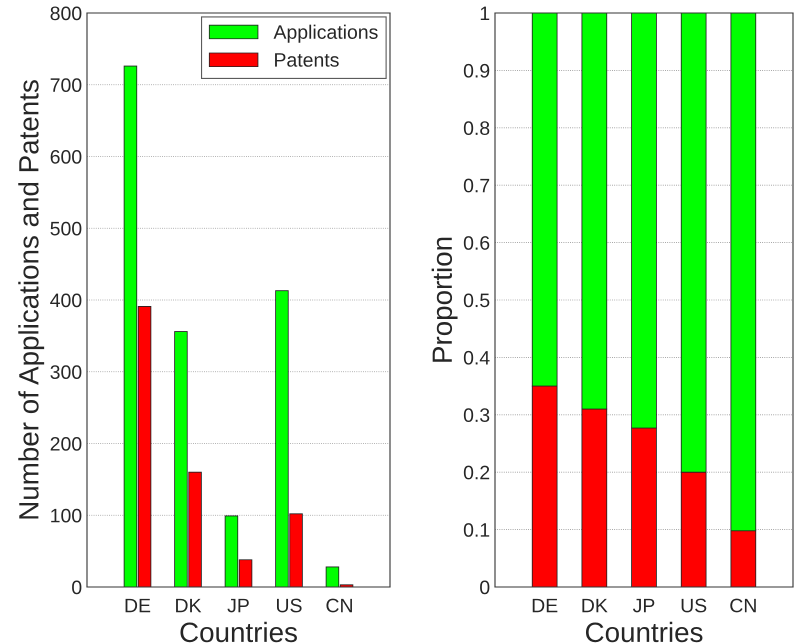  I want to click on y-tick-label: 800, so click(66, 13).